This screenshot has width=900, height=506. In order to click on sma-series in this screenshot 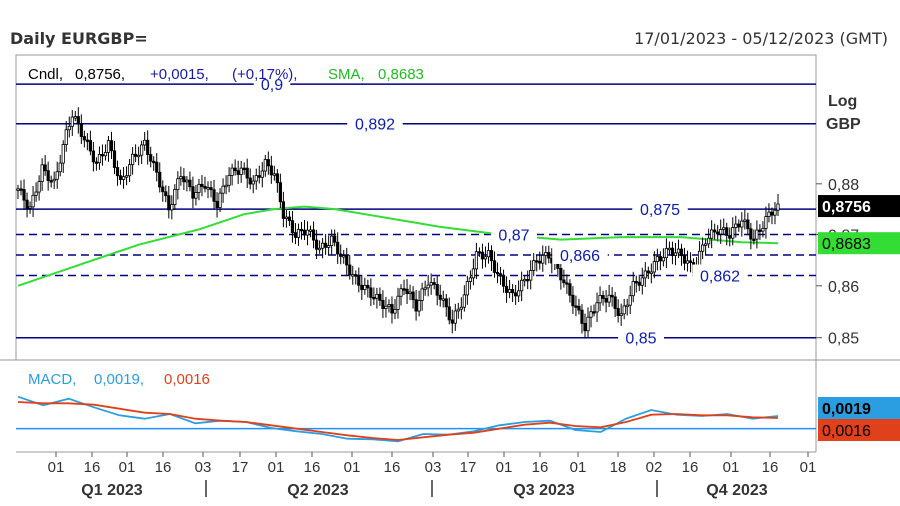, I will do `click(398, 246)`.